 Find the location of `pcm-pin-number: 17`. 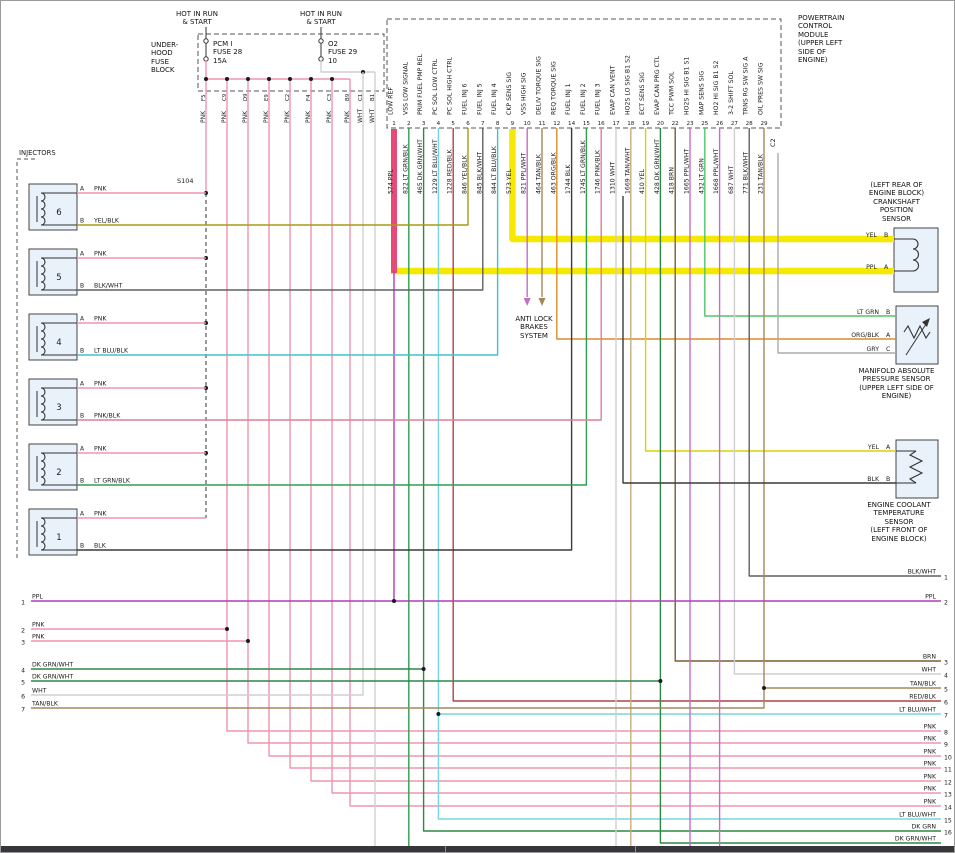

pcm-pin-number: 17 is located at coordinates (616, 124).